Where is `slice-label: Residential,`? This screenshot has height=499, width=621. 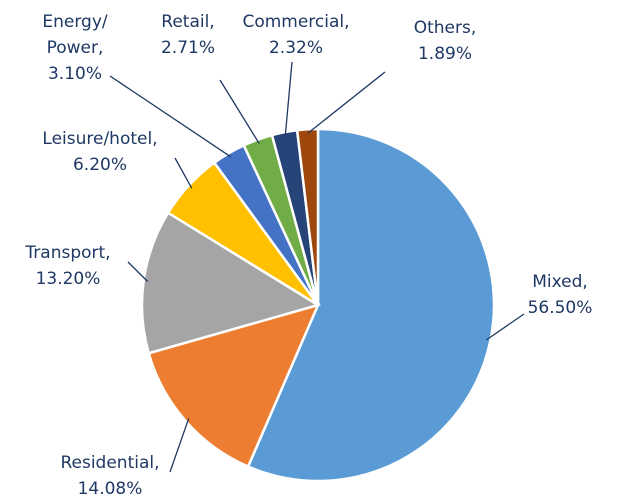
slice-label: Residential, is located at coordinates (109, 463).